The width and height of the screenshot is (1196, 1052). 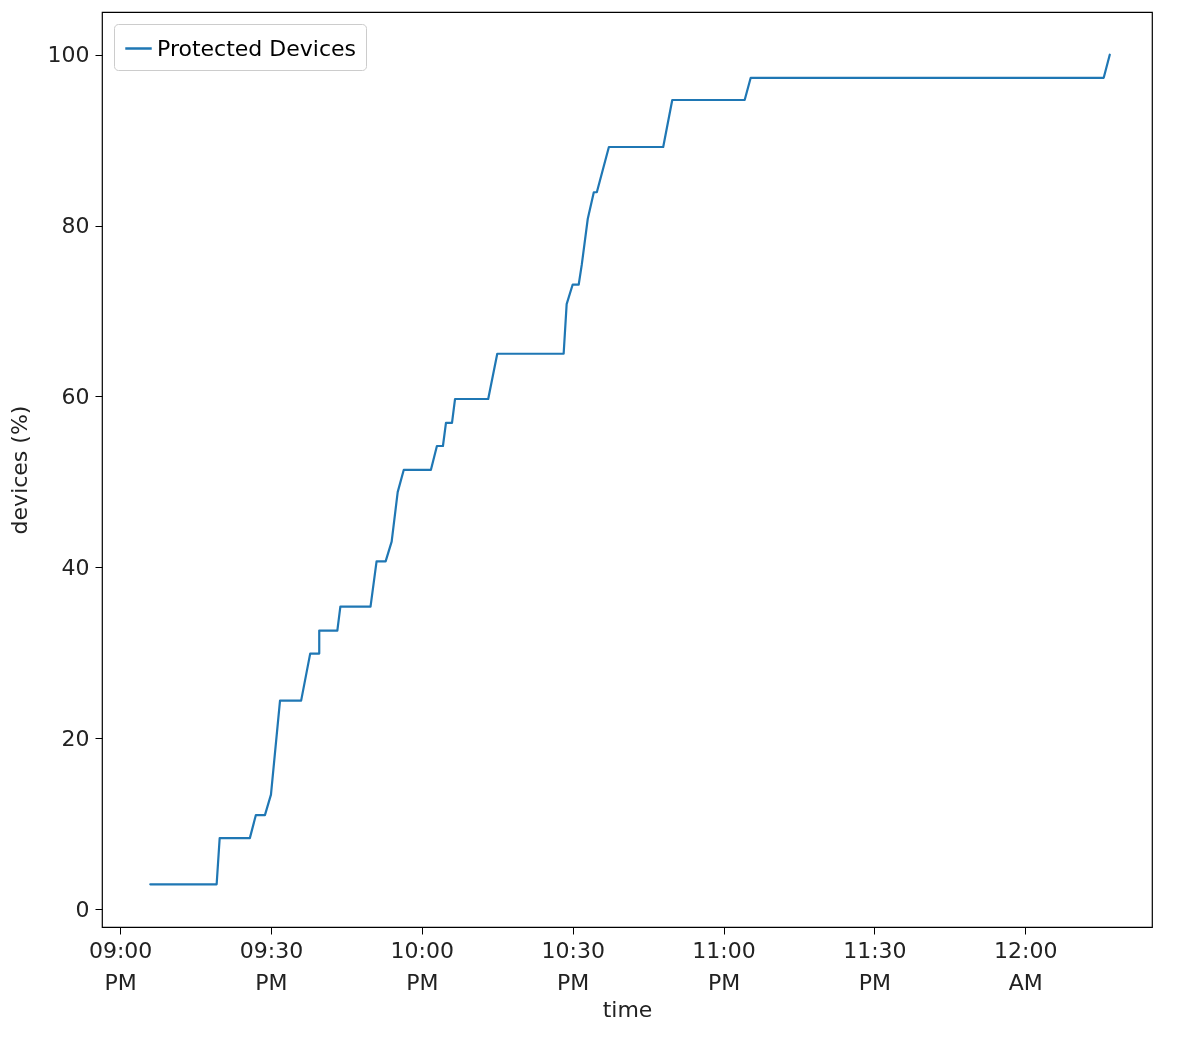 What do you see at coordinates (75, 738) in the screenshot?
I see `y-tick-label: 20` at bounding box center [75, 738].